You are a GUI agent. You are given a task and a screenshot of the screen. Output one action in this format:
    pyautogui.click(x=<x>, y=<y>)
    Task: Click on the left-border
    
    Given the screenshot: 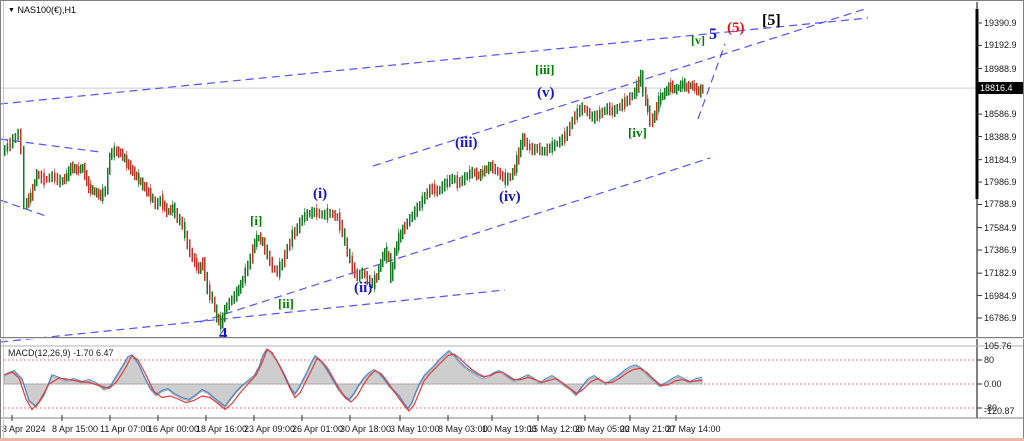 What is the action you would take?
    pyautogui.click(x=0, y=220)
    